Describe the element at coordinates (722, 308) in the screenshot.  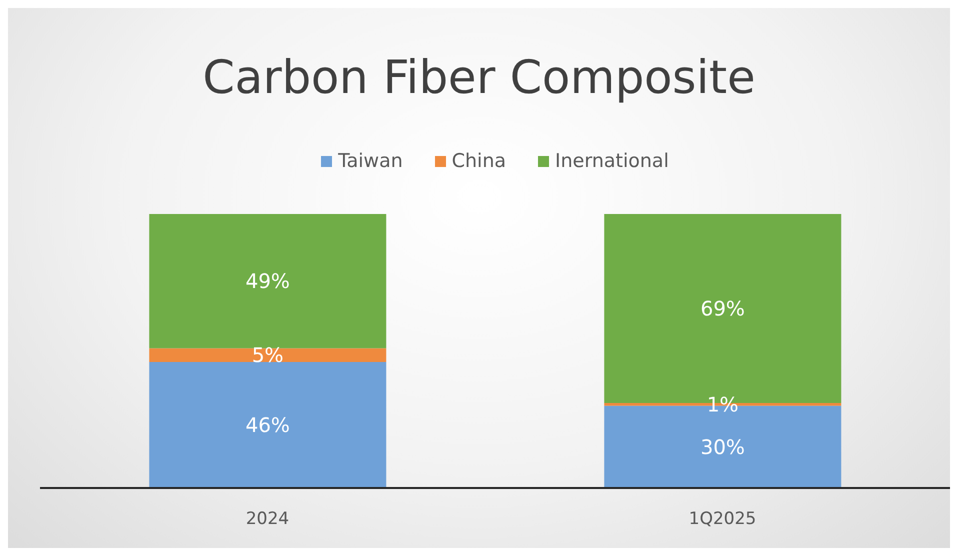
I see `data-label: 69%` at that location.